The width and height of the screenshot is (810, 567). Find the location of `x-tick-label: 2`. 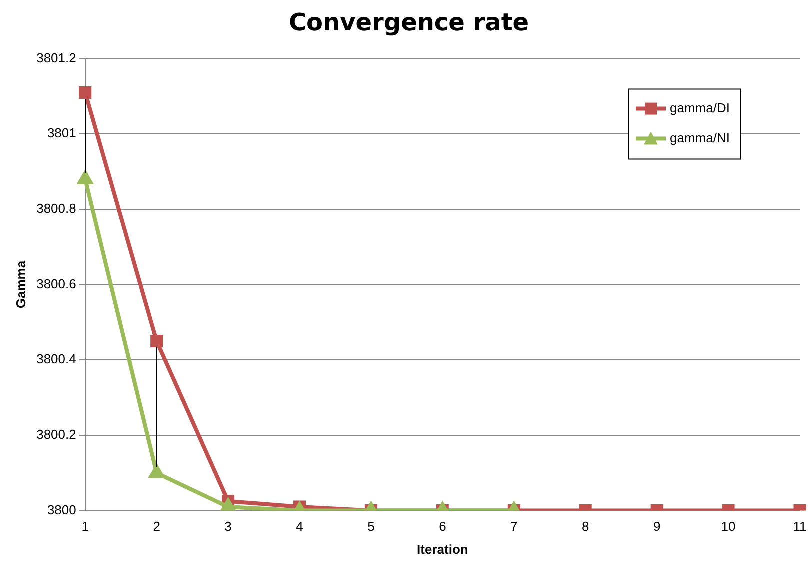

x-tick-label: 2 is located at coordinates (156, 526).